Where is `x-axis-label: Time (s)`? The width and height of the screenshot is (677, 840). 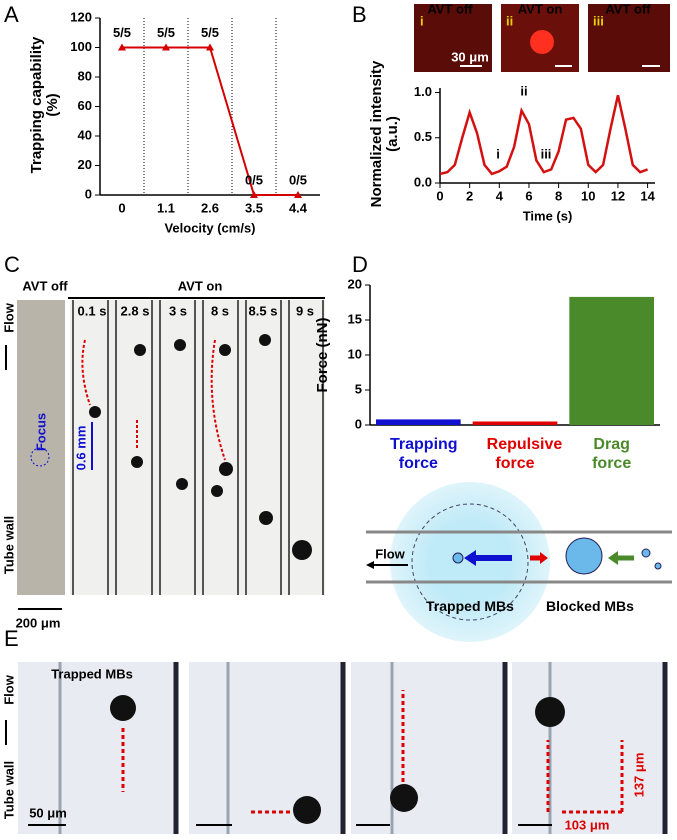
x-axis-label: Time (s) is located at coordinates (548, 215).